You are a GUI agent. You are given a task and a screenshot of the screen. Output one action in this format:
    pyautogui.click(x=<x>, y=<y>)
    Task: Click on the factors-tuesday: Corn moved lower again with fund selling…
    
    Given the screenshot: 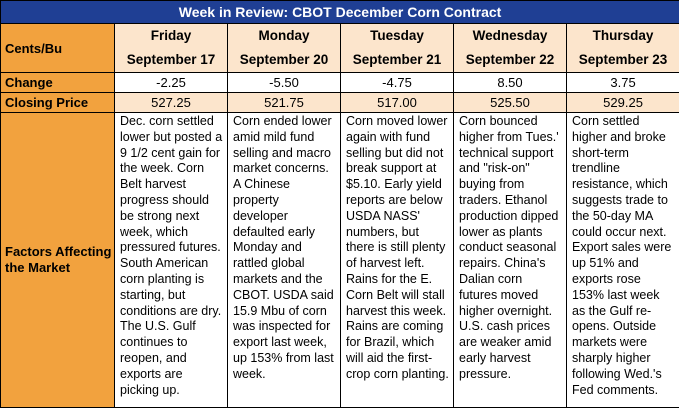 What is the action you would take?
    pyautogui.click(x=397, y=260)
    